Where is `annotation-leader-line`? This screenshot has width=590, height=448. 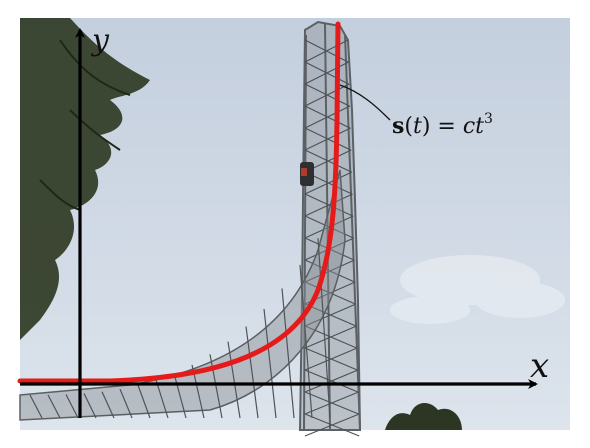
annotation-leader-line is located at coordinates (365, 102).